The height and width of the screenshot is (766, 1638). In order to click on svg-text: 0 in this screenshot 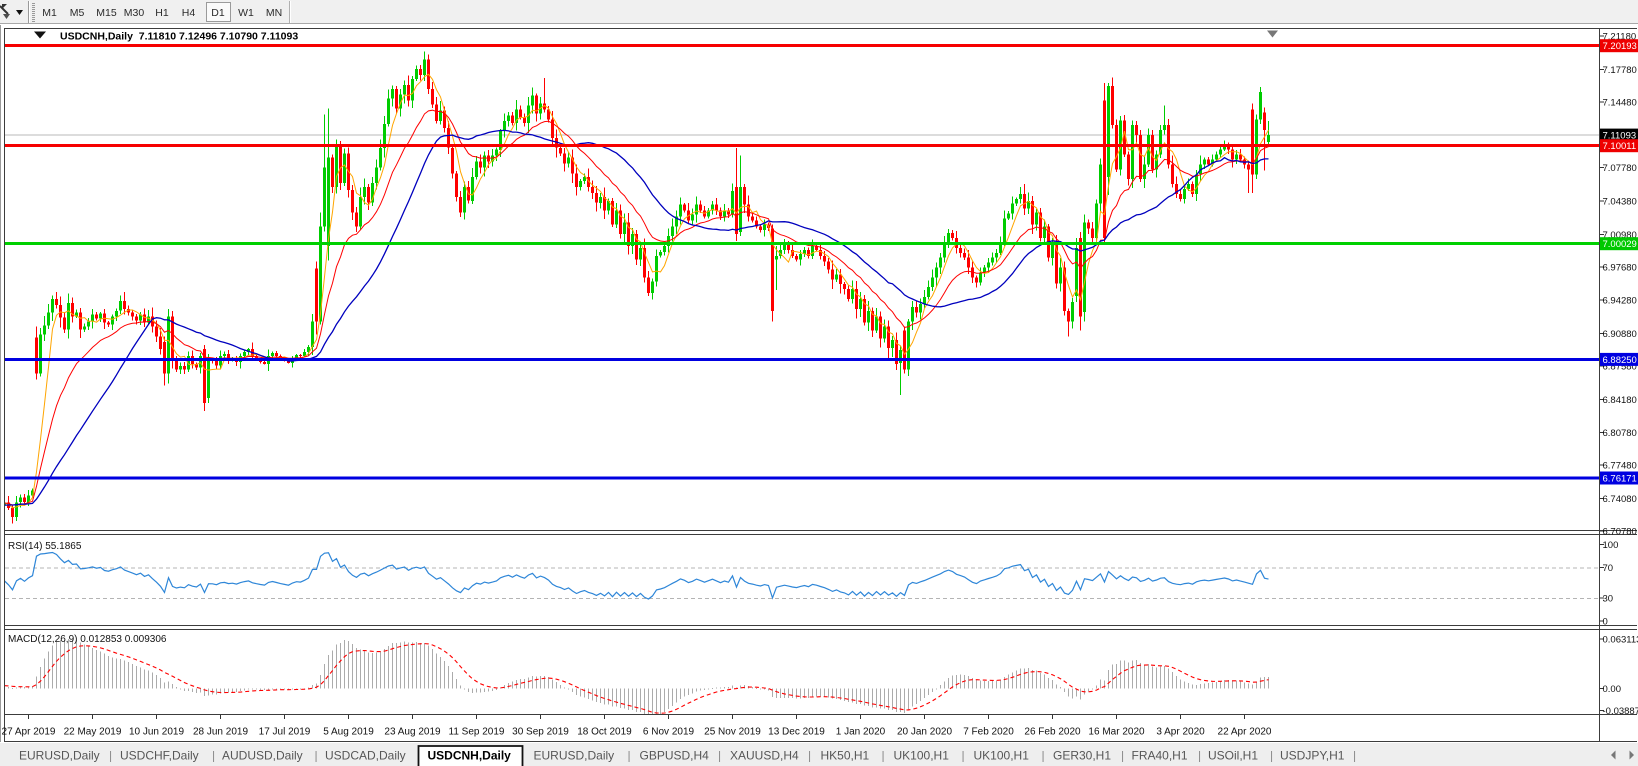, I will do `click(1605, 621)`.